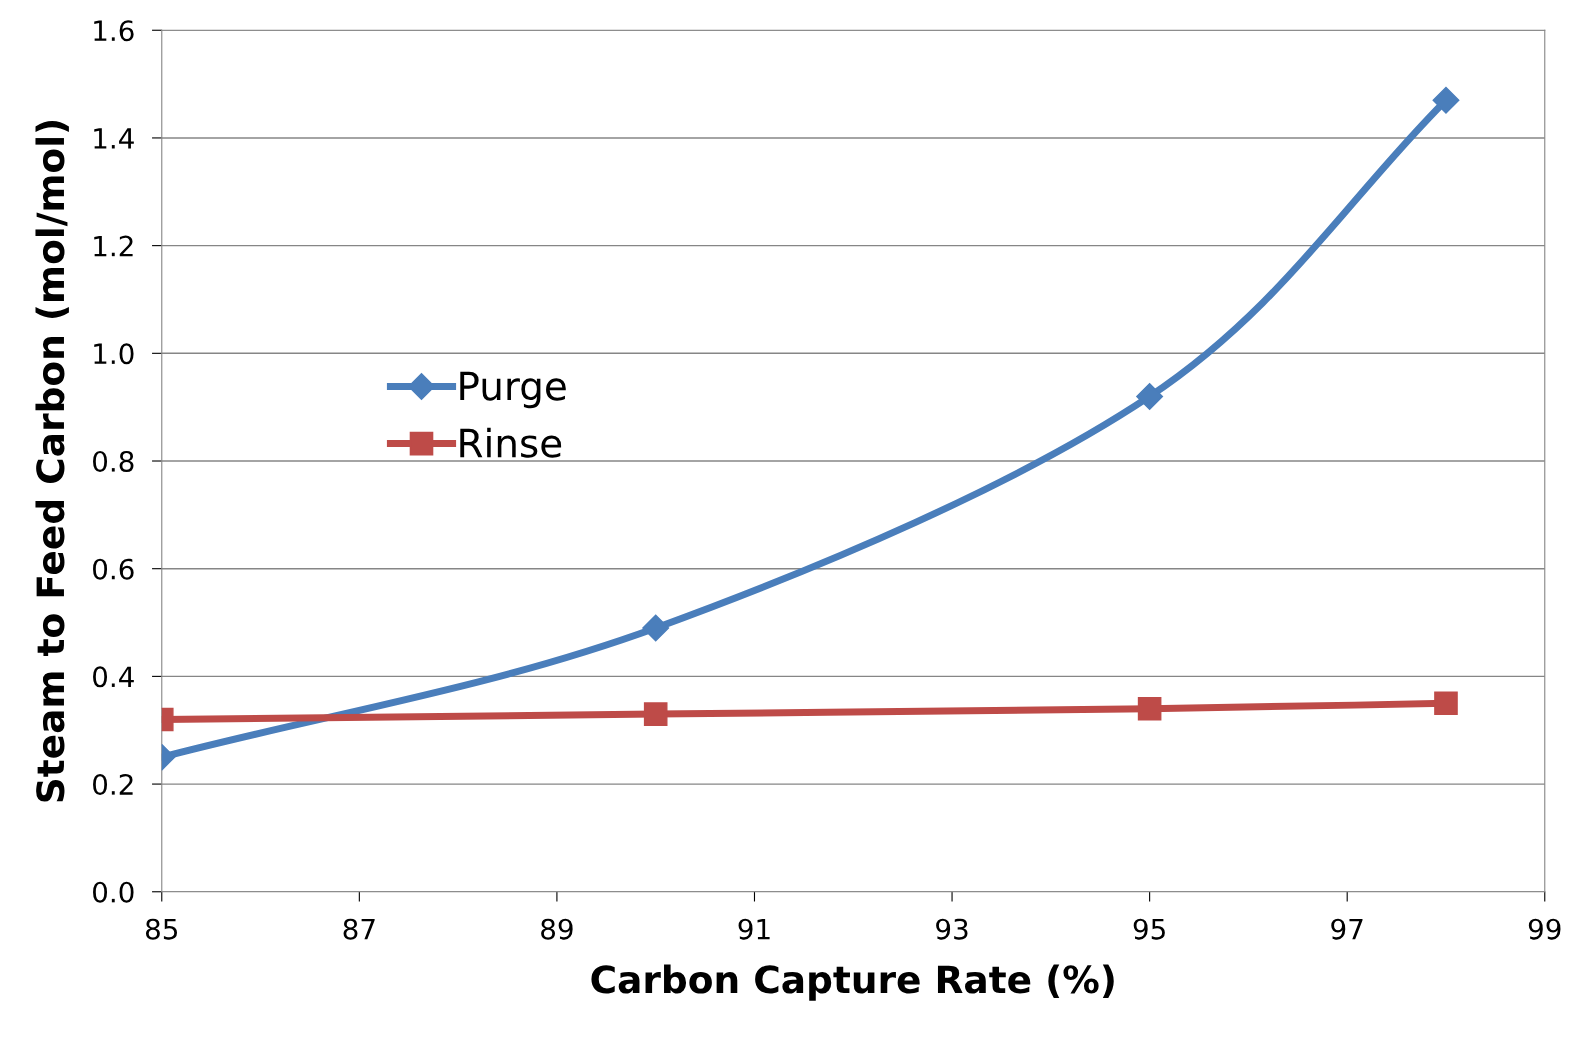  Describe the element at coordinates (114, 31) in the screenshot. I see `y-tick-label: 1.6` at that location.